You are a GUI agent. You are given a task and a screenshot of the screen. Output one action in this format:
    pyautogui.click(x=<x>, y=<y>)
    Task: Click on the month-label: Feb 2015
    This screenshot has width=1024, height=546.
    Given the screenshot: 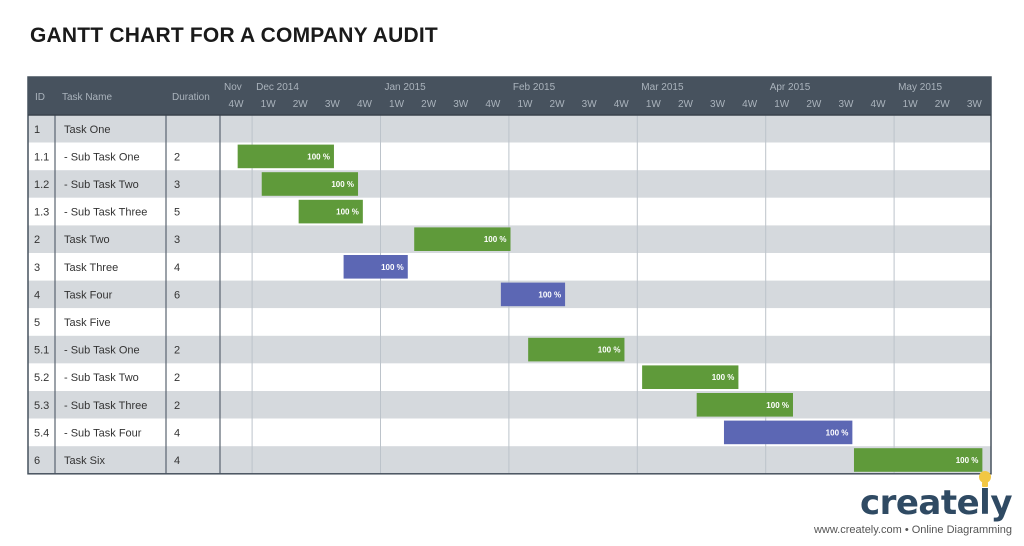 What is the action you would take?
    pyautogui.click(x=534, y=87)
    